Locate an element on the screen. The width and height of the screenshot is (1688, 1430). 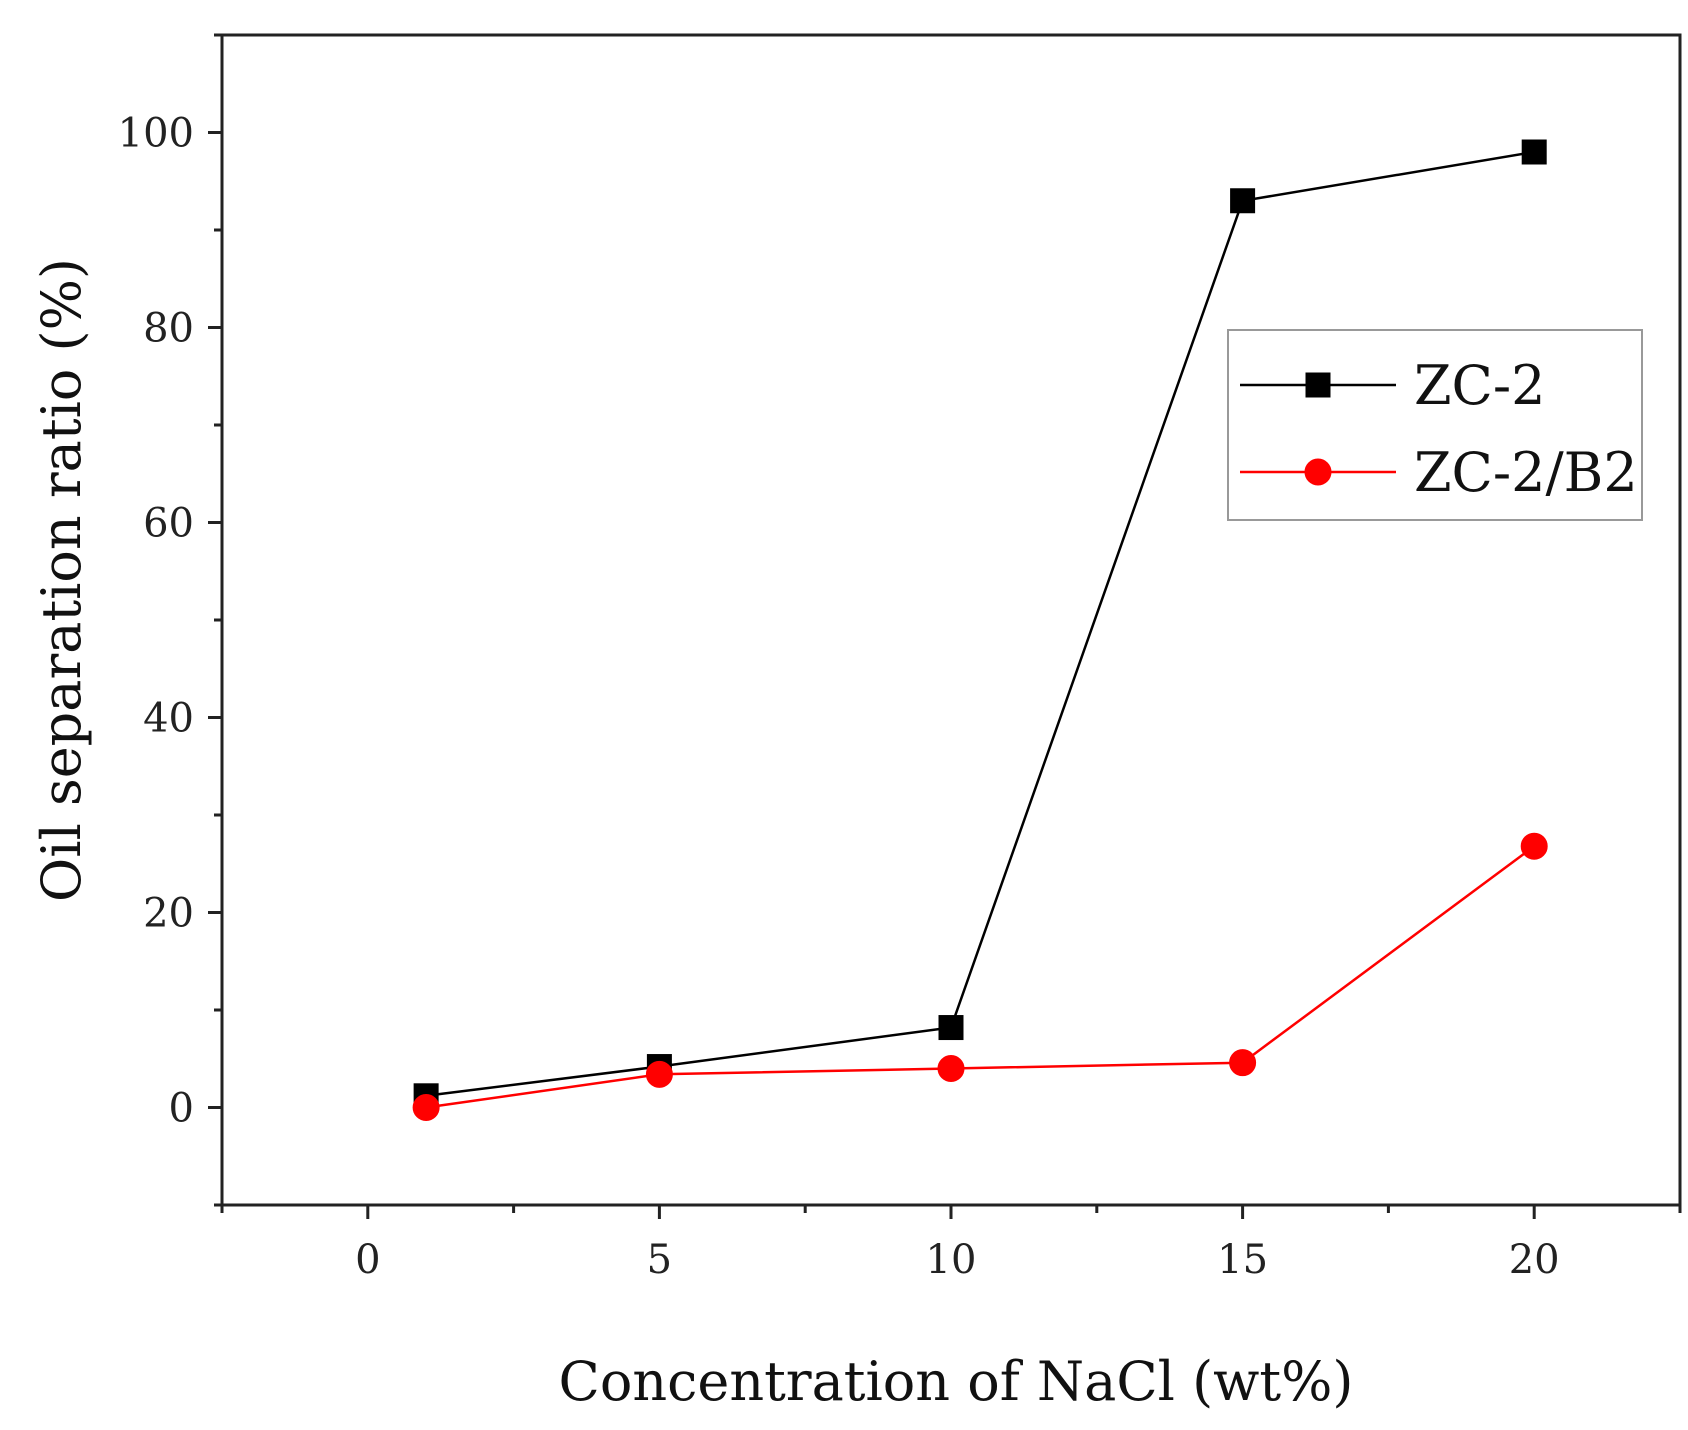
legend-item: ZC-2/B2 is located at coordinates (1439, 472).